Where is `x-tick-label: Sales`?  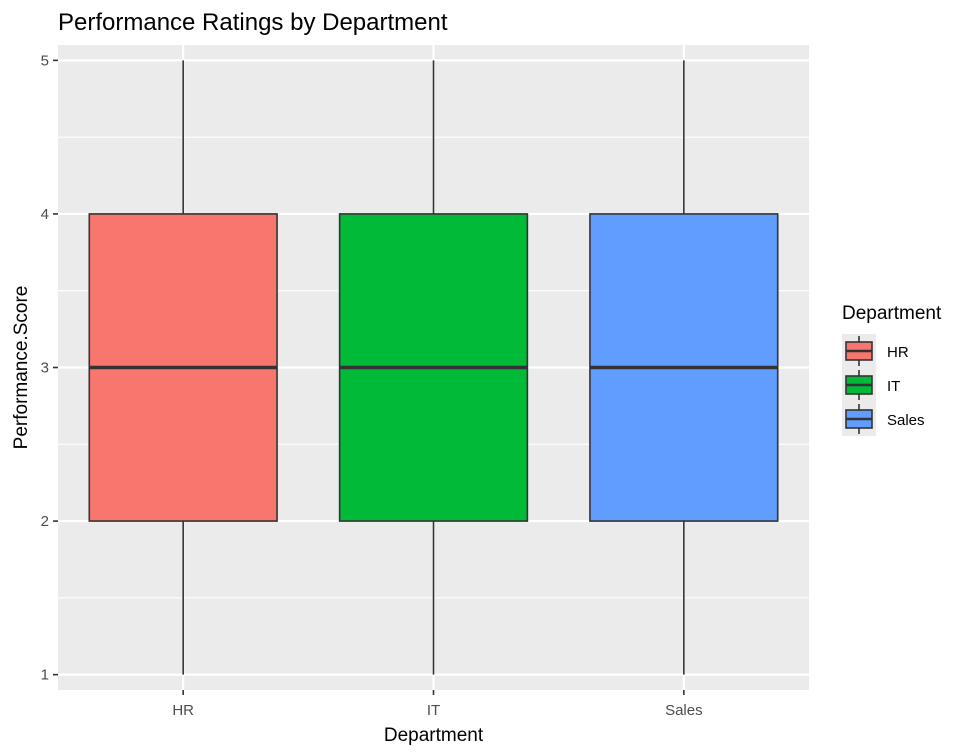
x-tick-label: Sales is located at coordinates (684, 710).